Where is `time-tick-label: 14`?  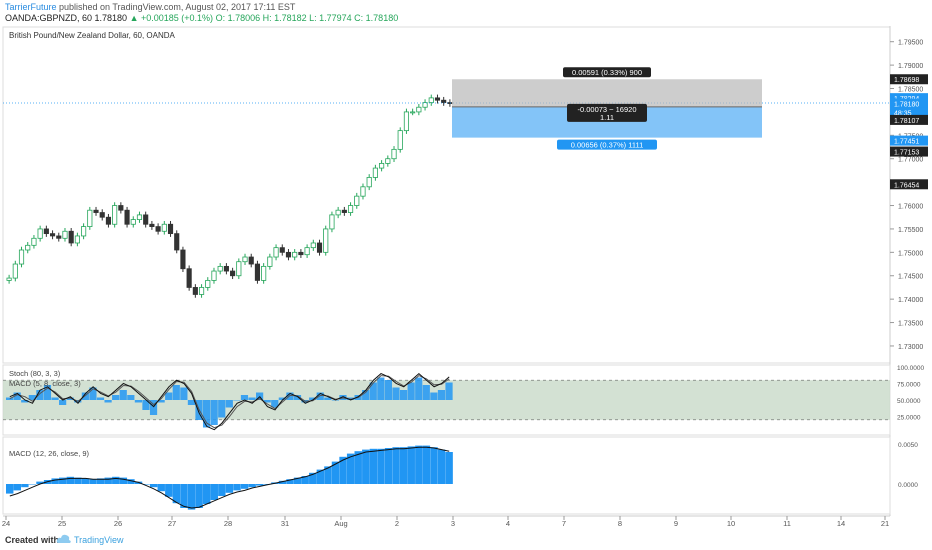 time-tick-label: 14 is located at coordinates (841, 523).